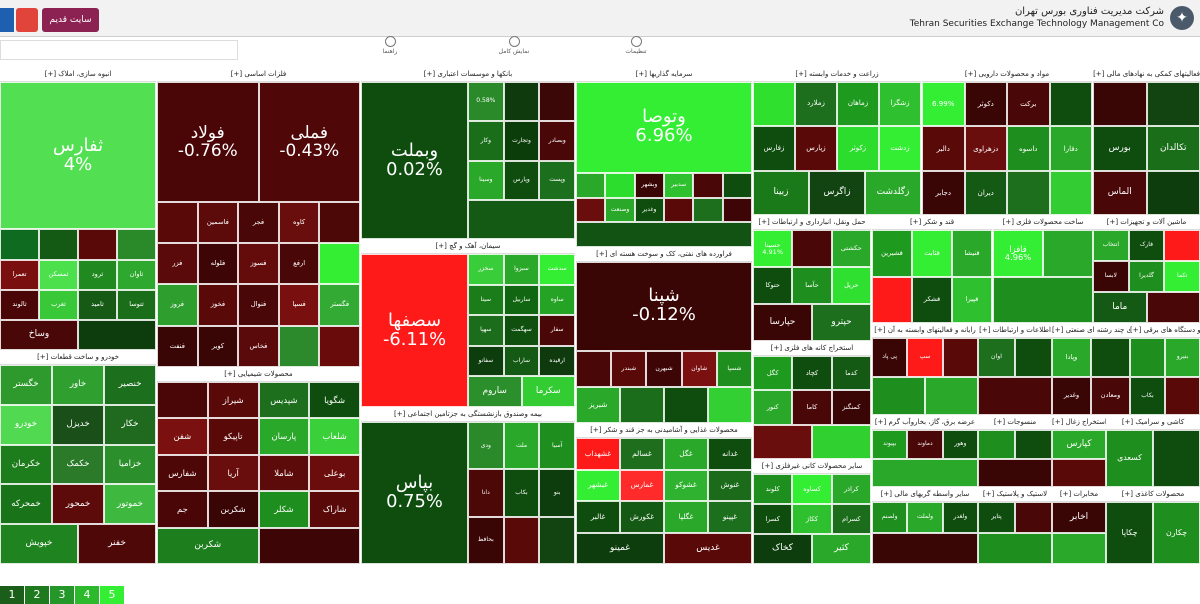 This screenshot has width=1200, height=604. I want to click on stock-tile: ثامید, so click(97, 304).